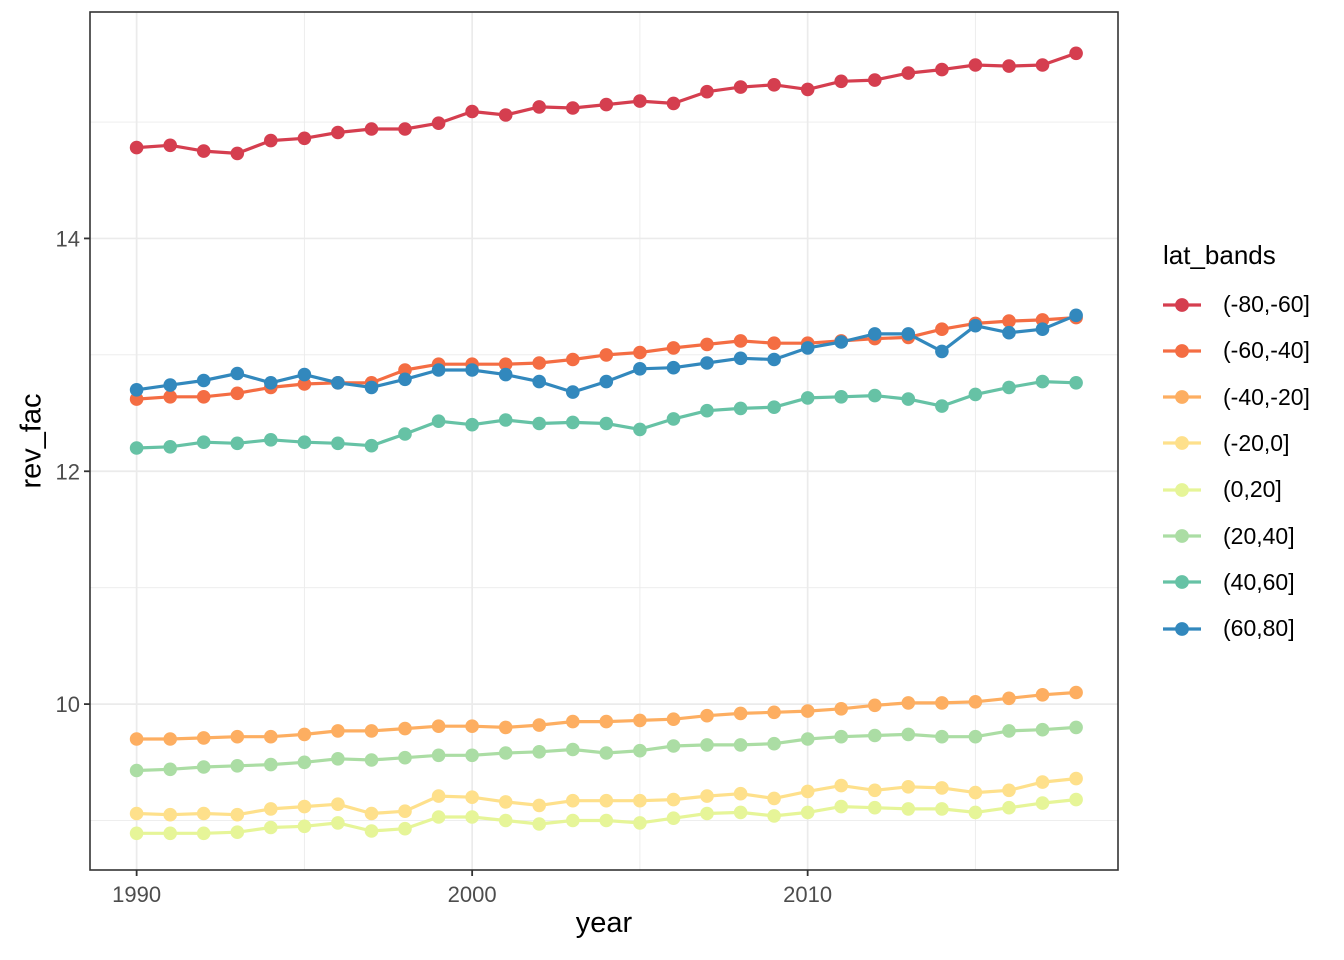  I want to click on legend-label: (60,80], so click(1259, 628).